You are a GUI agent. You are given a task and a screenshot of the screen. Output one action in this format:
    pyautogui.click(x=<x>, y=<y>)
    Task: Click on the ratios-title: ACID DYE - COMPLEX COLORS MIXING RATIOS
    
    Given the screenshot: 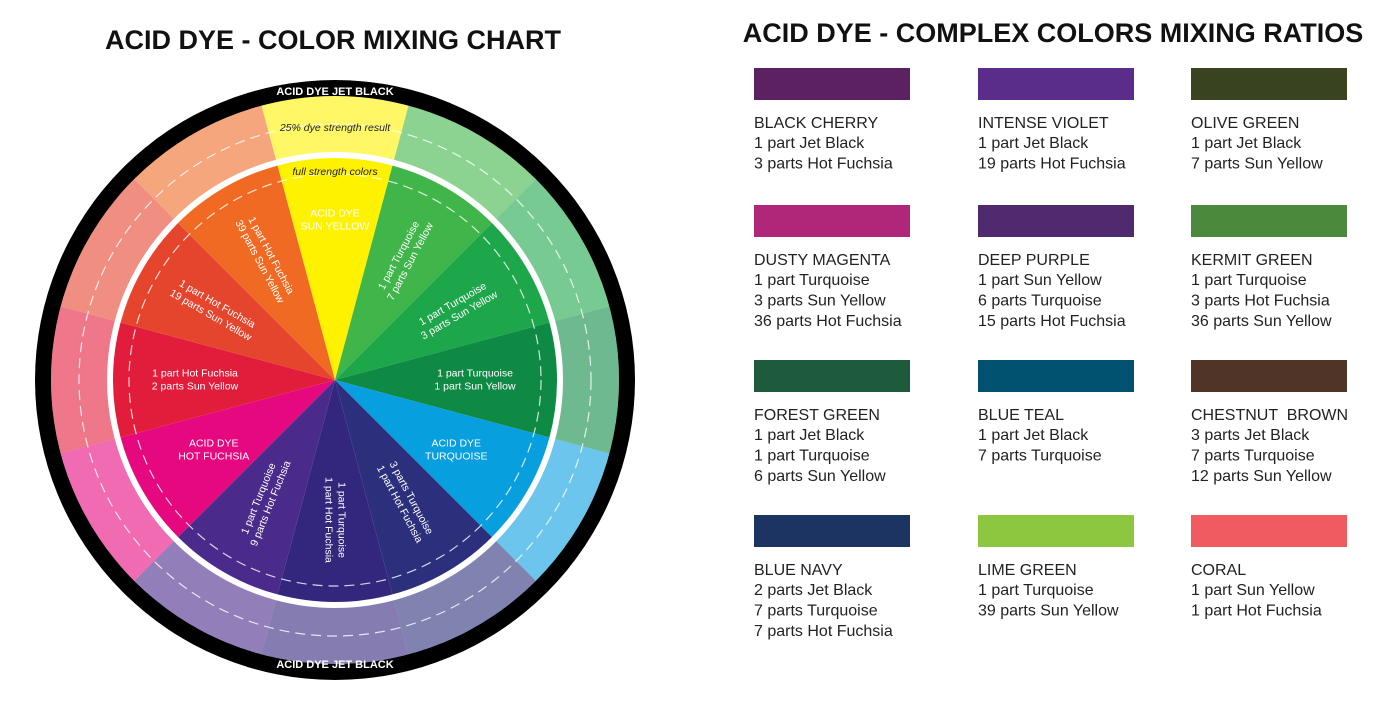 What is the action you would take?
    pyautogui.click(x=1053, y=33)
    